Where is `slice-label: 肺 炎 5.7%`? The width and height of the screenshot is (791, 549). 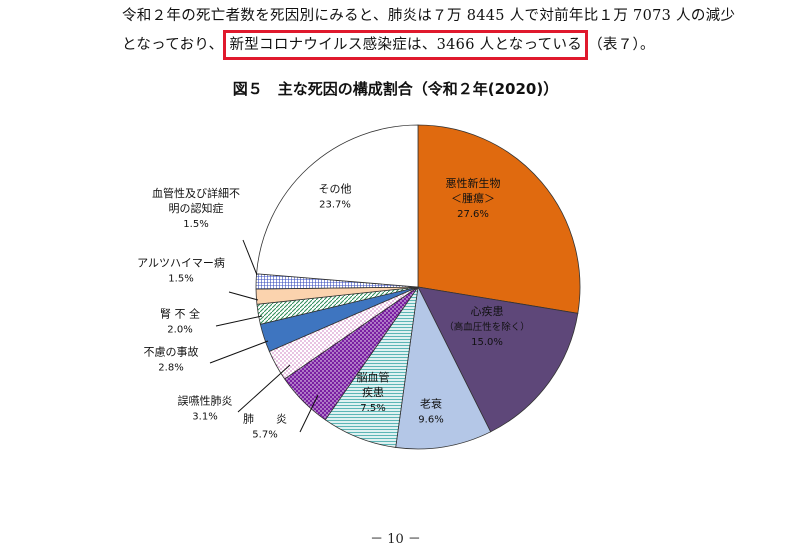
slice-label: 肺 炎 5.7% is located at coordinates (265, 427).